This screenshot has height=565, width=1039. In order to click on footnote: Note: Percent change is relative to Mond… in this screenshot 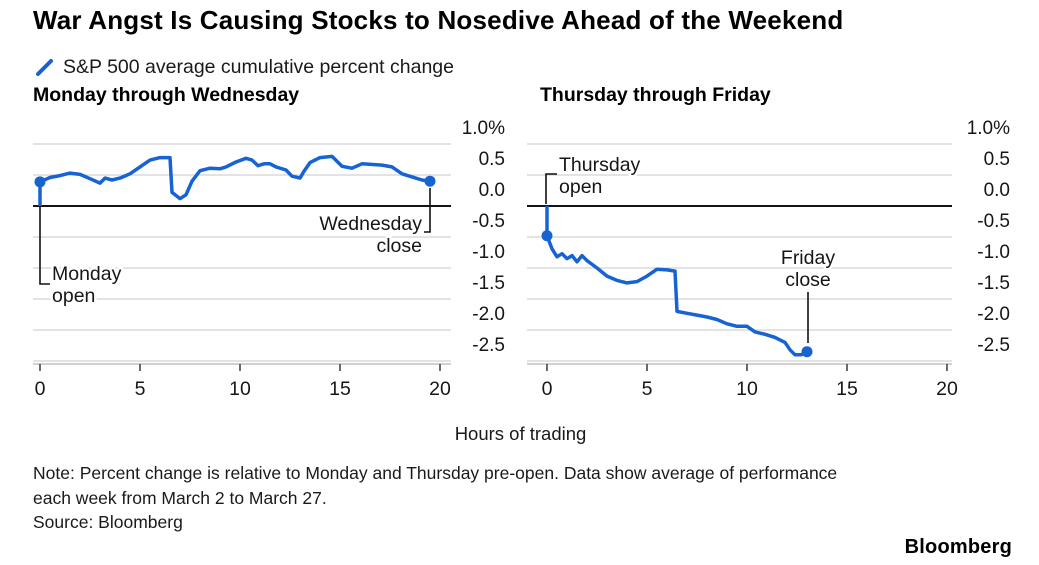, I will do `click(435, 486)`.